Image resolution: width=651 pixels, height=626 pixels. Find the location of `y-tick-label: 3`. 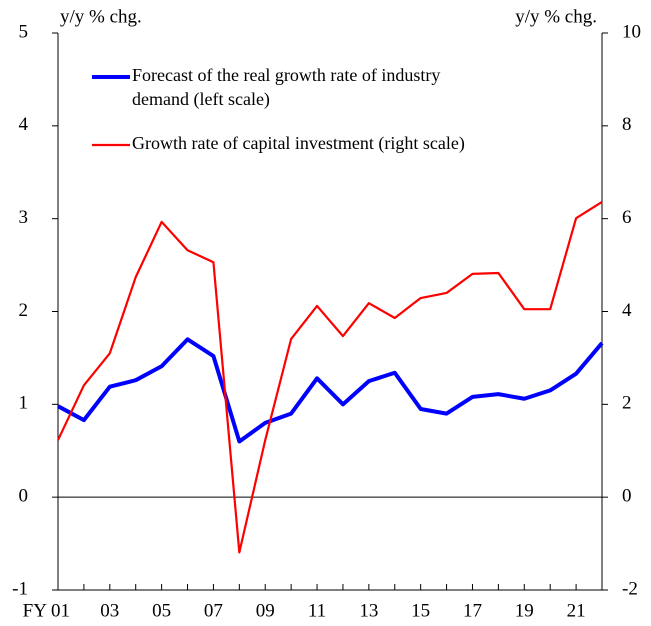

y-tick-label: 3 is located at coordinates (24, 217).